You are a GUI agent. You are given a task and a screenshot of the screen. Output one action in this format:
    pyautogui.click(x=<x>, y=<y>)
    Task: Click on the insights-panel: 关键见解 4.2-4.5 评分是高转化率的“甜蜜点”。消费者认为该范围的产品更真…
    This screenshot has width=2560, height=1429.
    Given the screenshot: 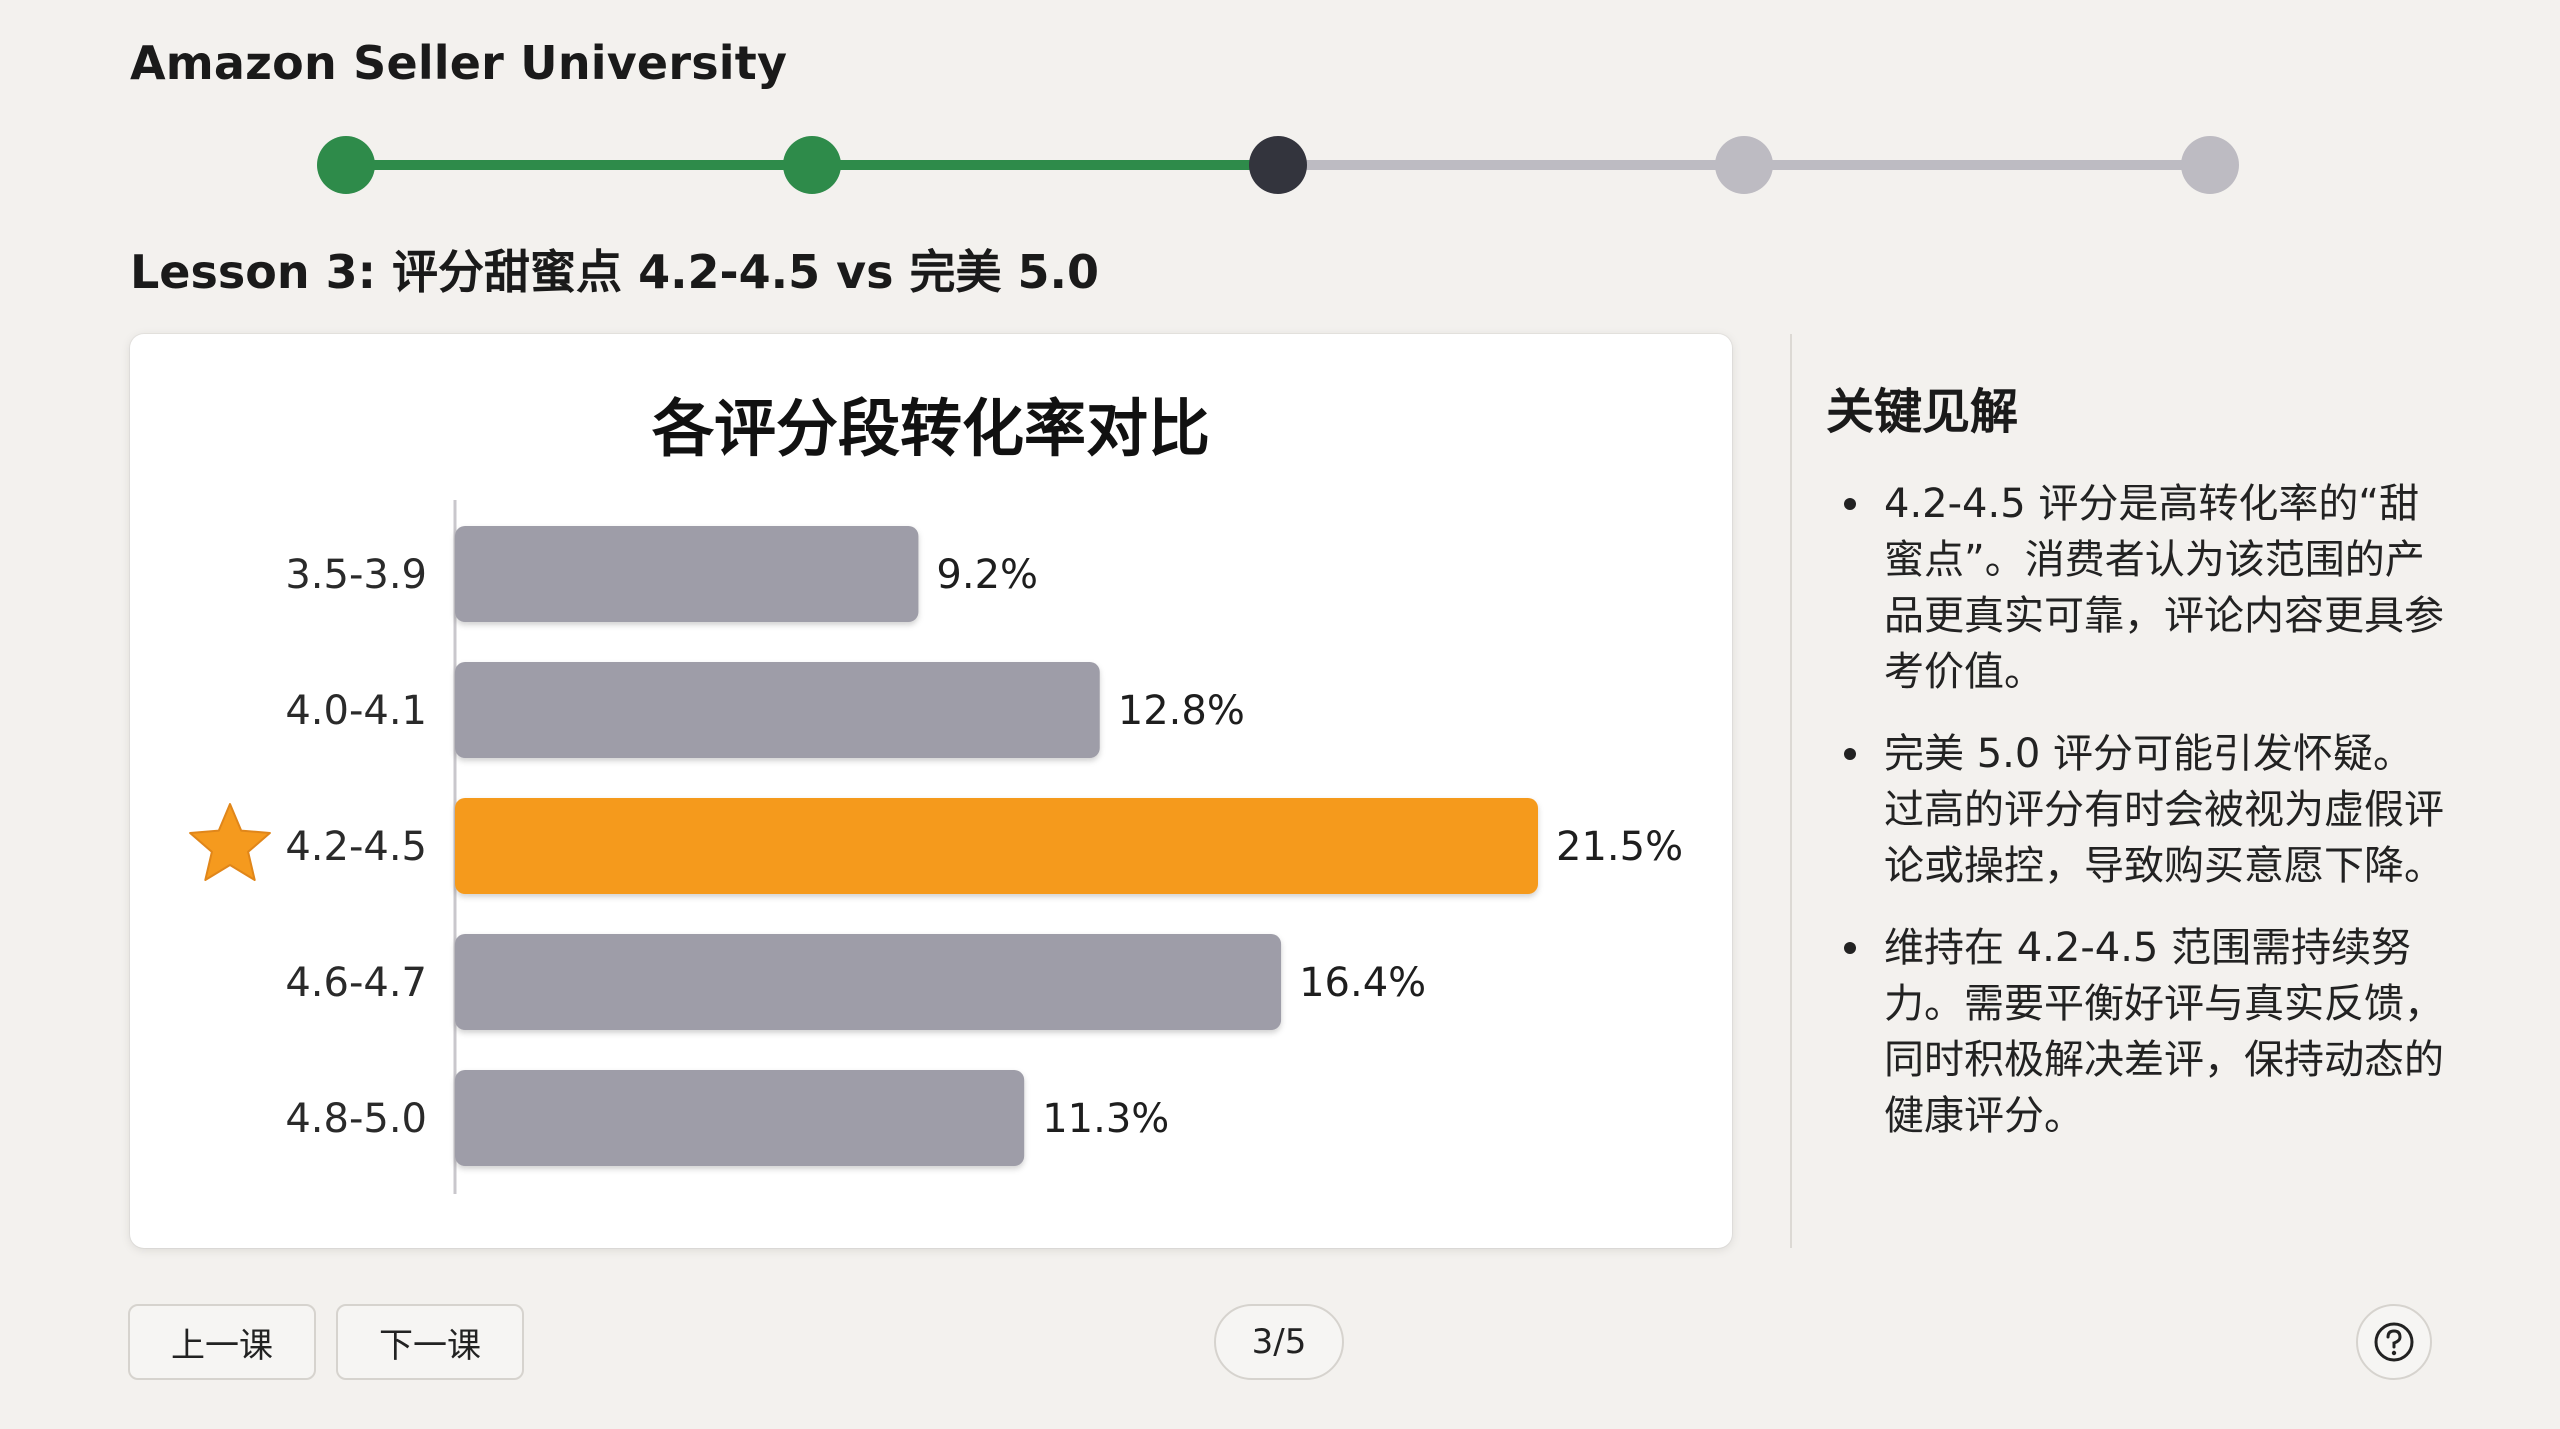 What is the action you would take?
    pyautogui.click(x=2136, y=771)
    